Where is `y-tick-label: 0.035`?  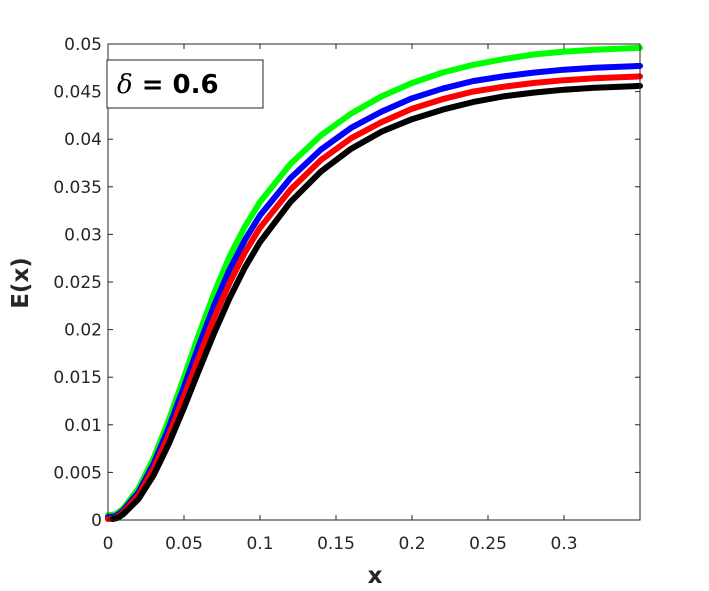 y-tick-label: 0.035 is located at coordinates (77, 188).